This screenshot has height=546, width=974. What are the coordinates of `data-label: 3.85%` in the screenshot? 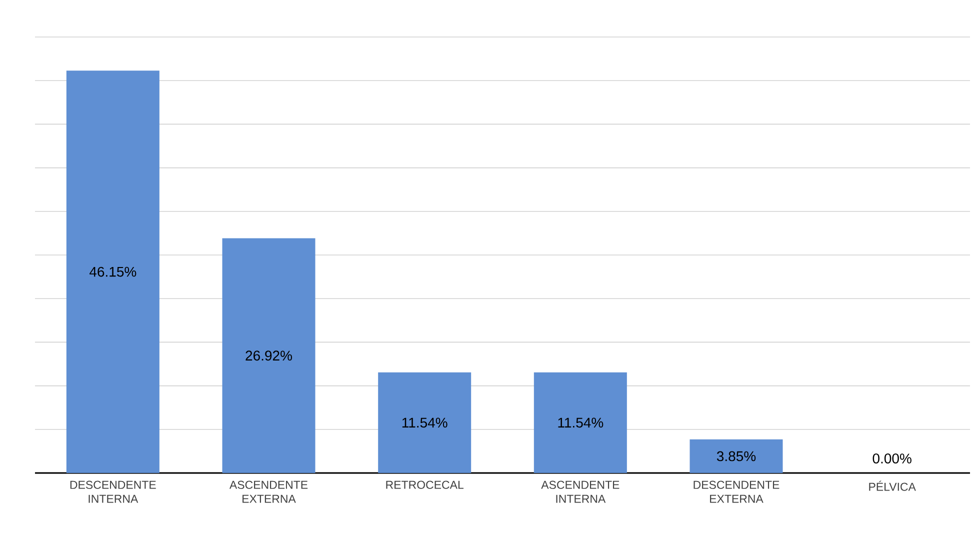 It's located at (736, 456).